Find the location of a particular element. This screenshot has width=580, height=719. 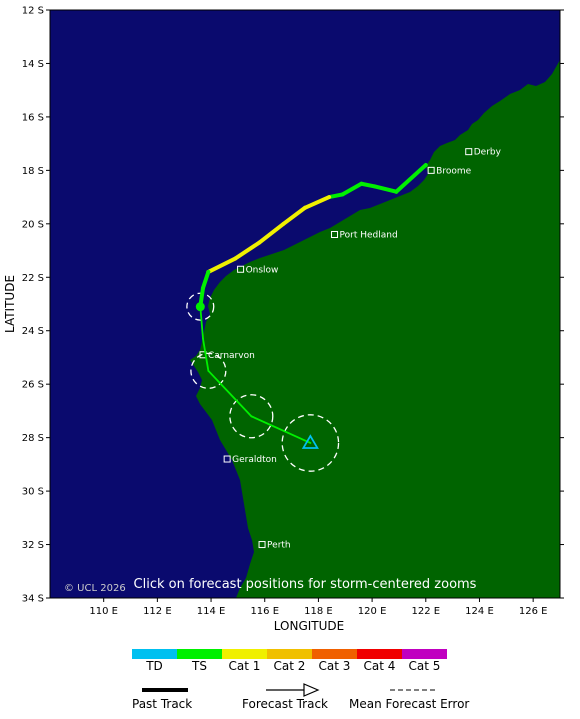

lat-tick-label: 18 S is located at coordinates (33, 171).